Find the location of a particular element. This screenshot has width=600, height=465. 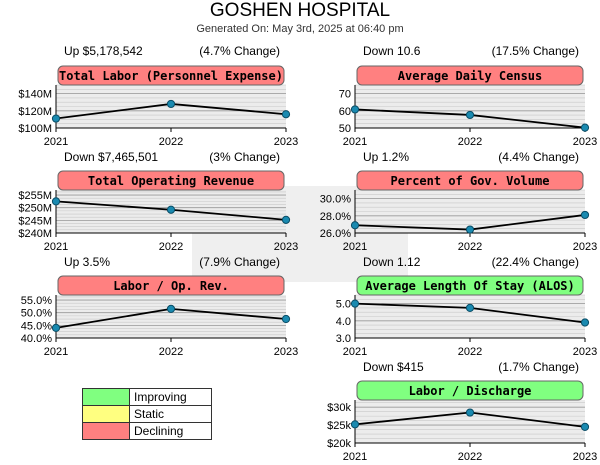

legend-row-declining: Declining is located at coordinates (147, 431).